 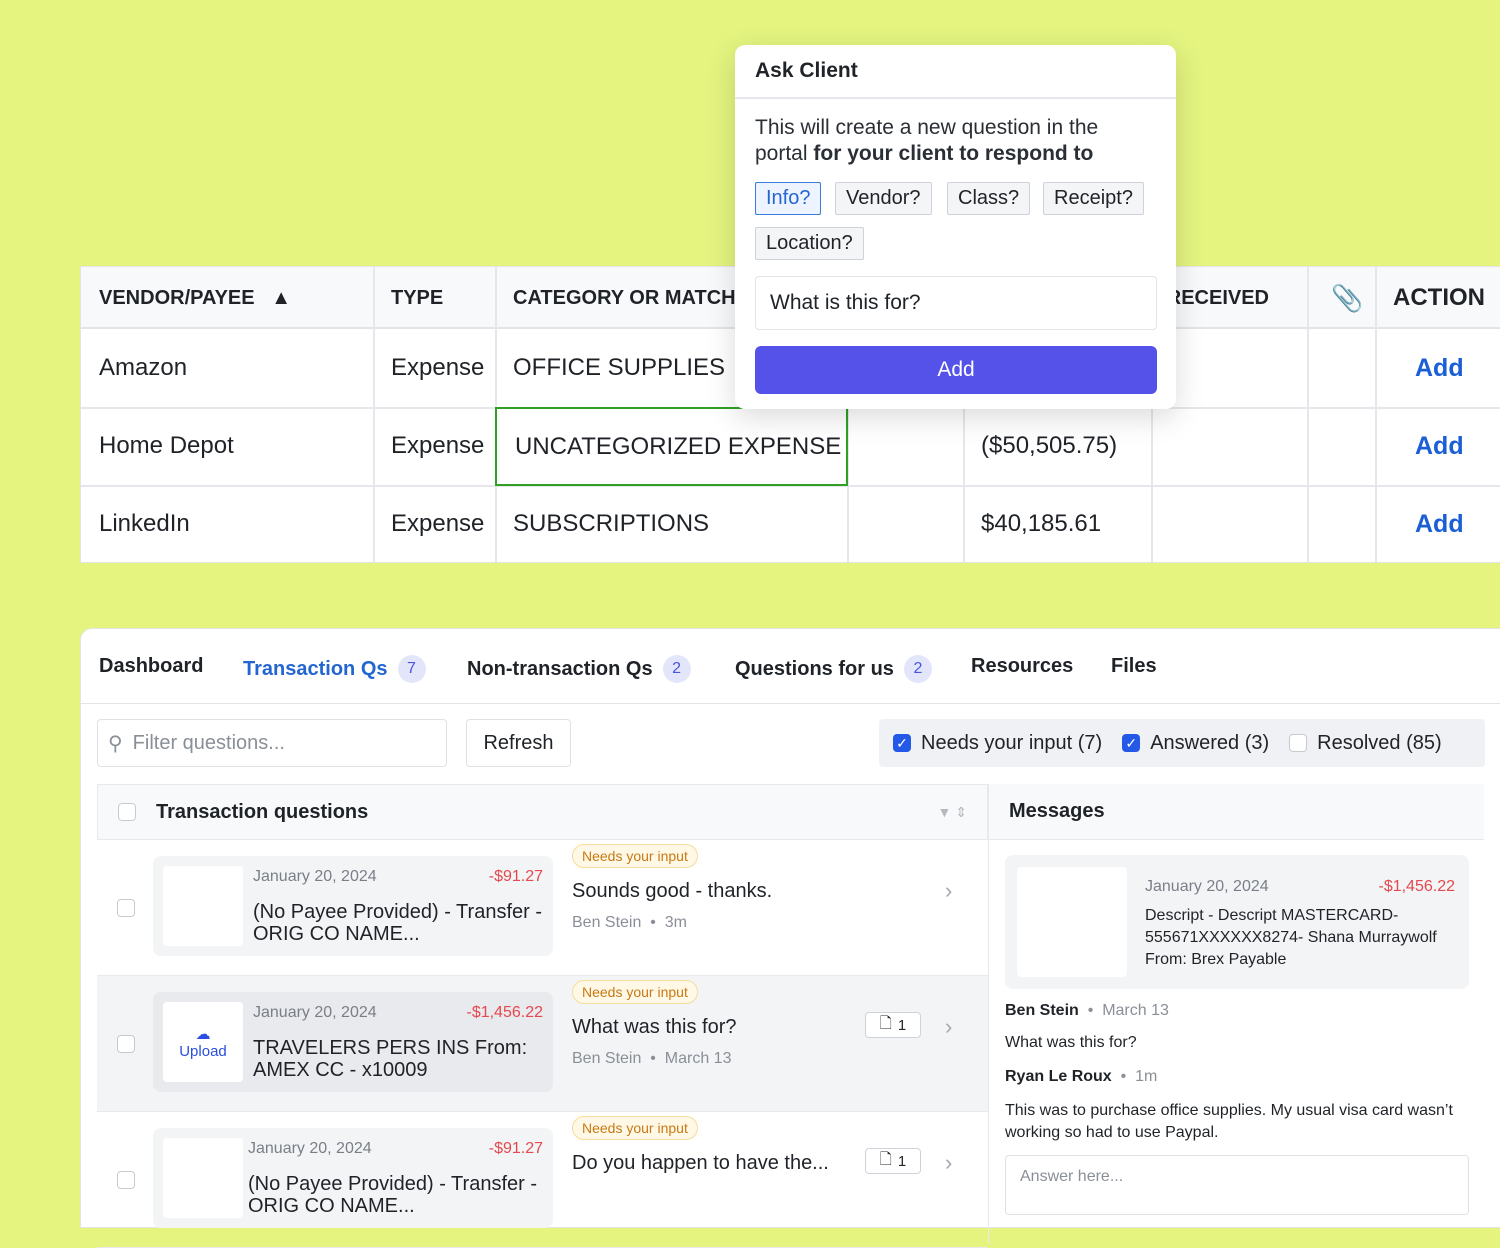 I want to click on popover-title: Ask Client, so click(x=806, y=70).